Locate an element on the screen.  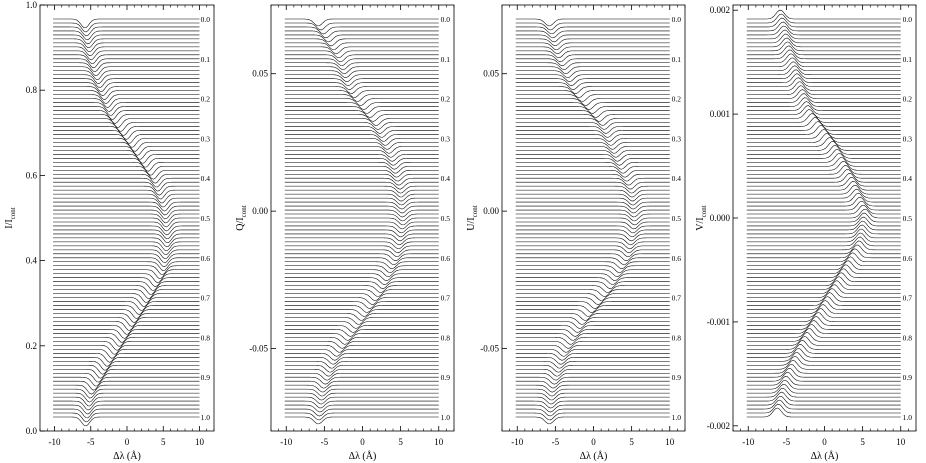
y-tick-label: -0.05 is located at coordinates (258, 349).